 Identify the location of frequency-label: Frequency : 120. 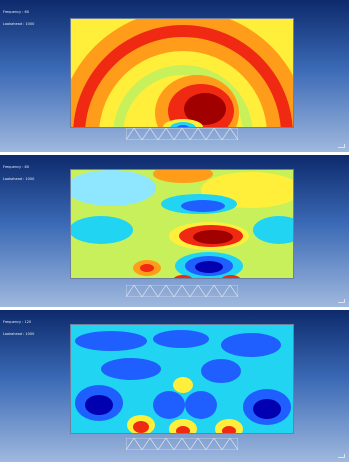
(17, 322).